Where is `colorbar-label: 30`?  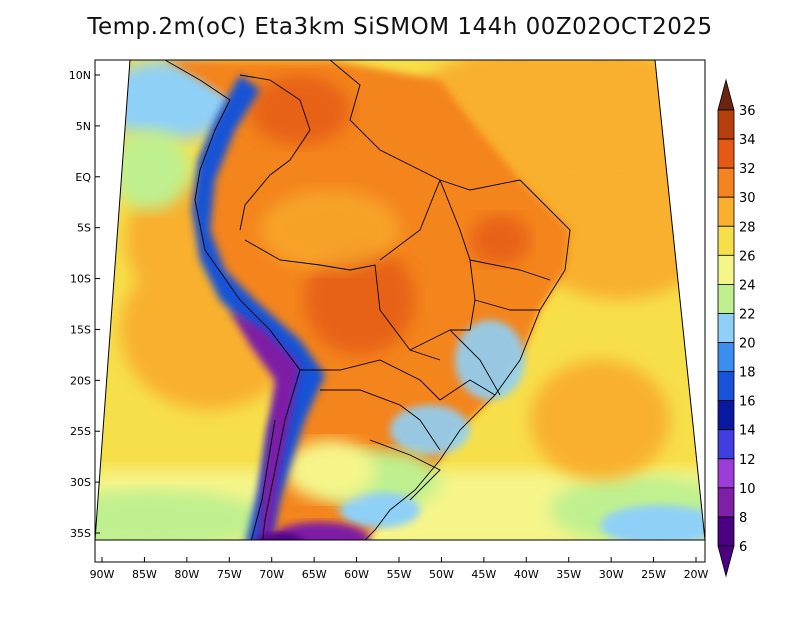 colorbar-label: 30 is located at coordinates (747, 198).